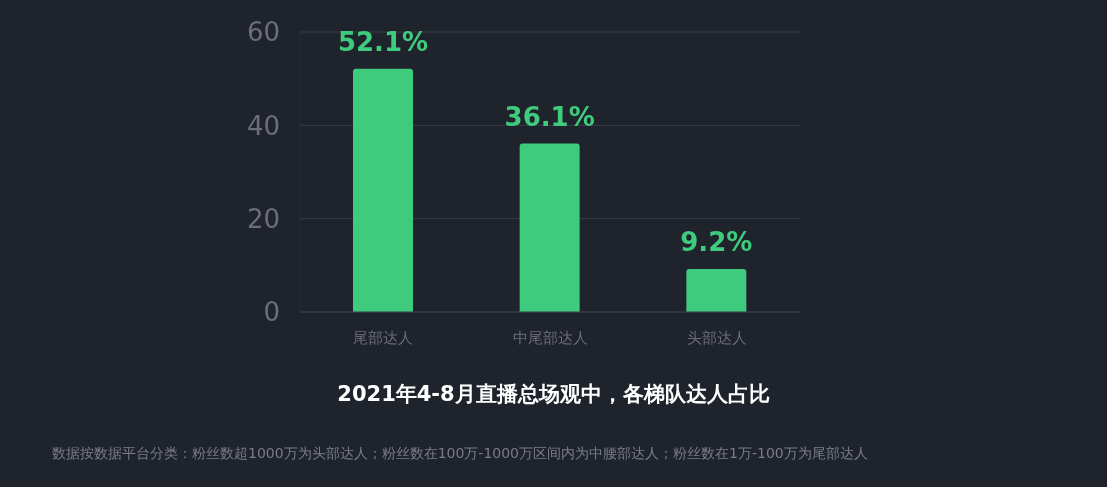 This screenshot has height=487, width=1107. What do you see at coordinates (553, 394) in the screenshot?
I see `text: 2021年4-8月直播总场观中，各梯队达人占比` at bounding box center [553, 394].